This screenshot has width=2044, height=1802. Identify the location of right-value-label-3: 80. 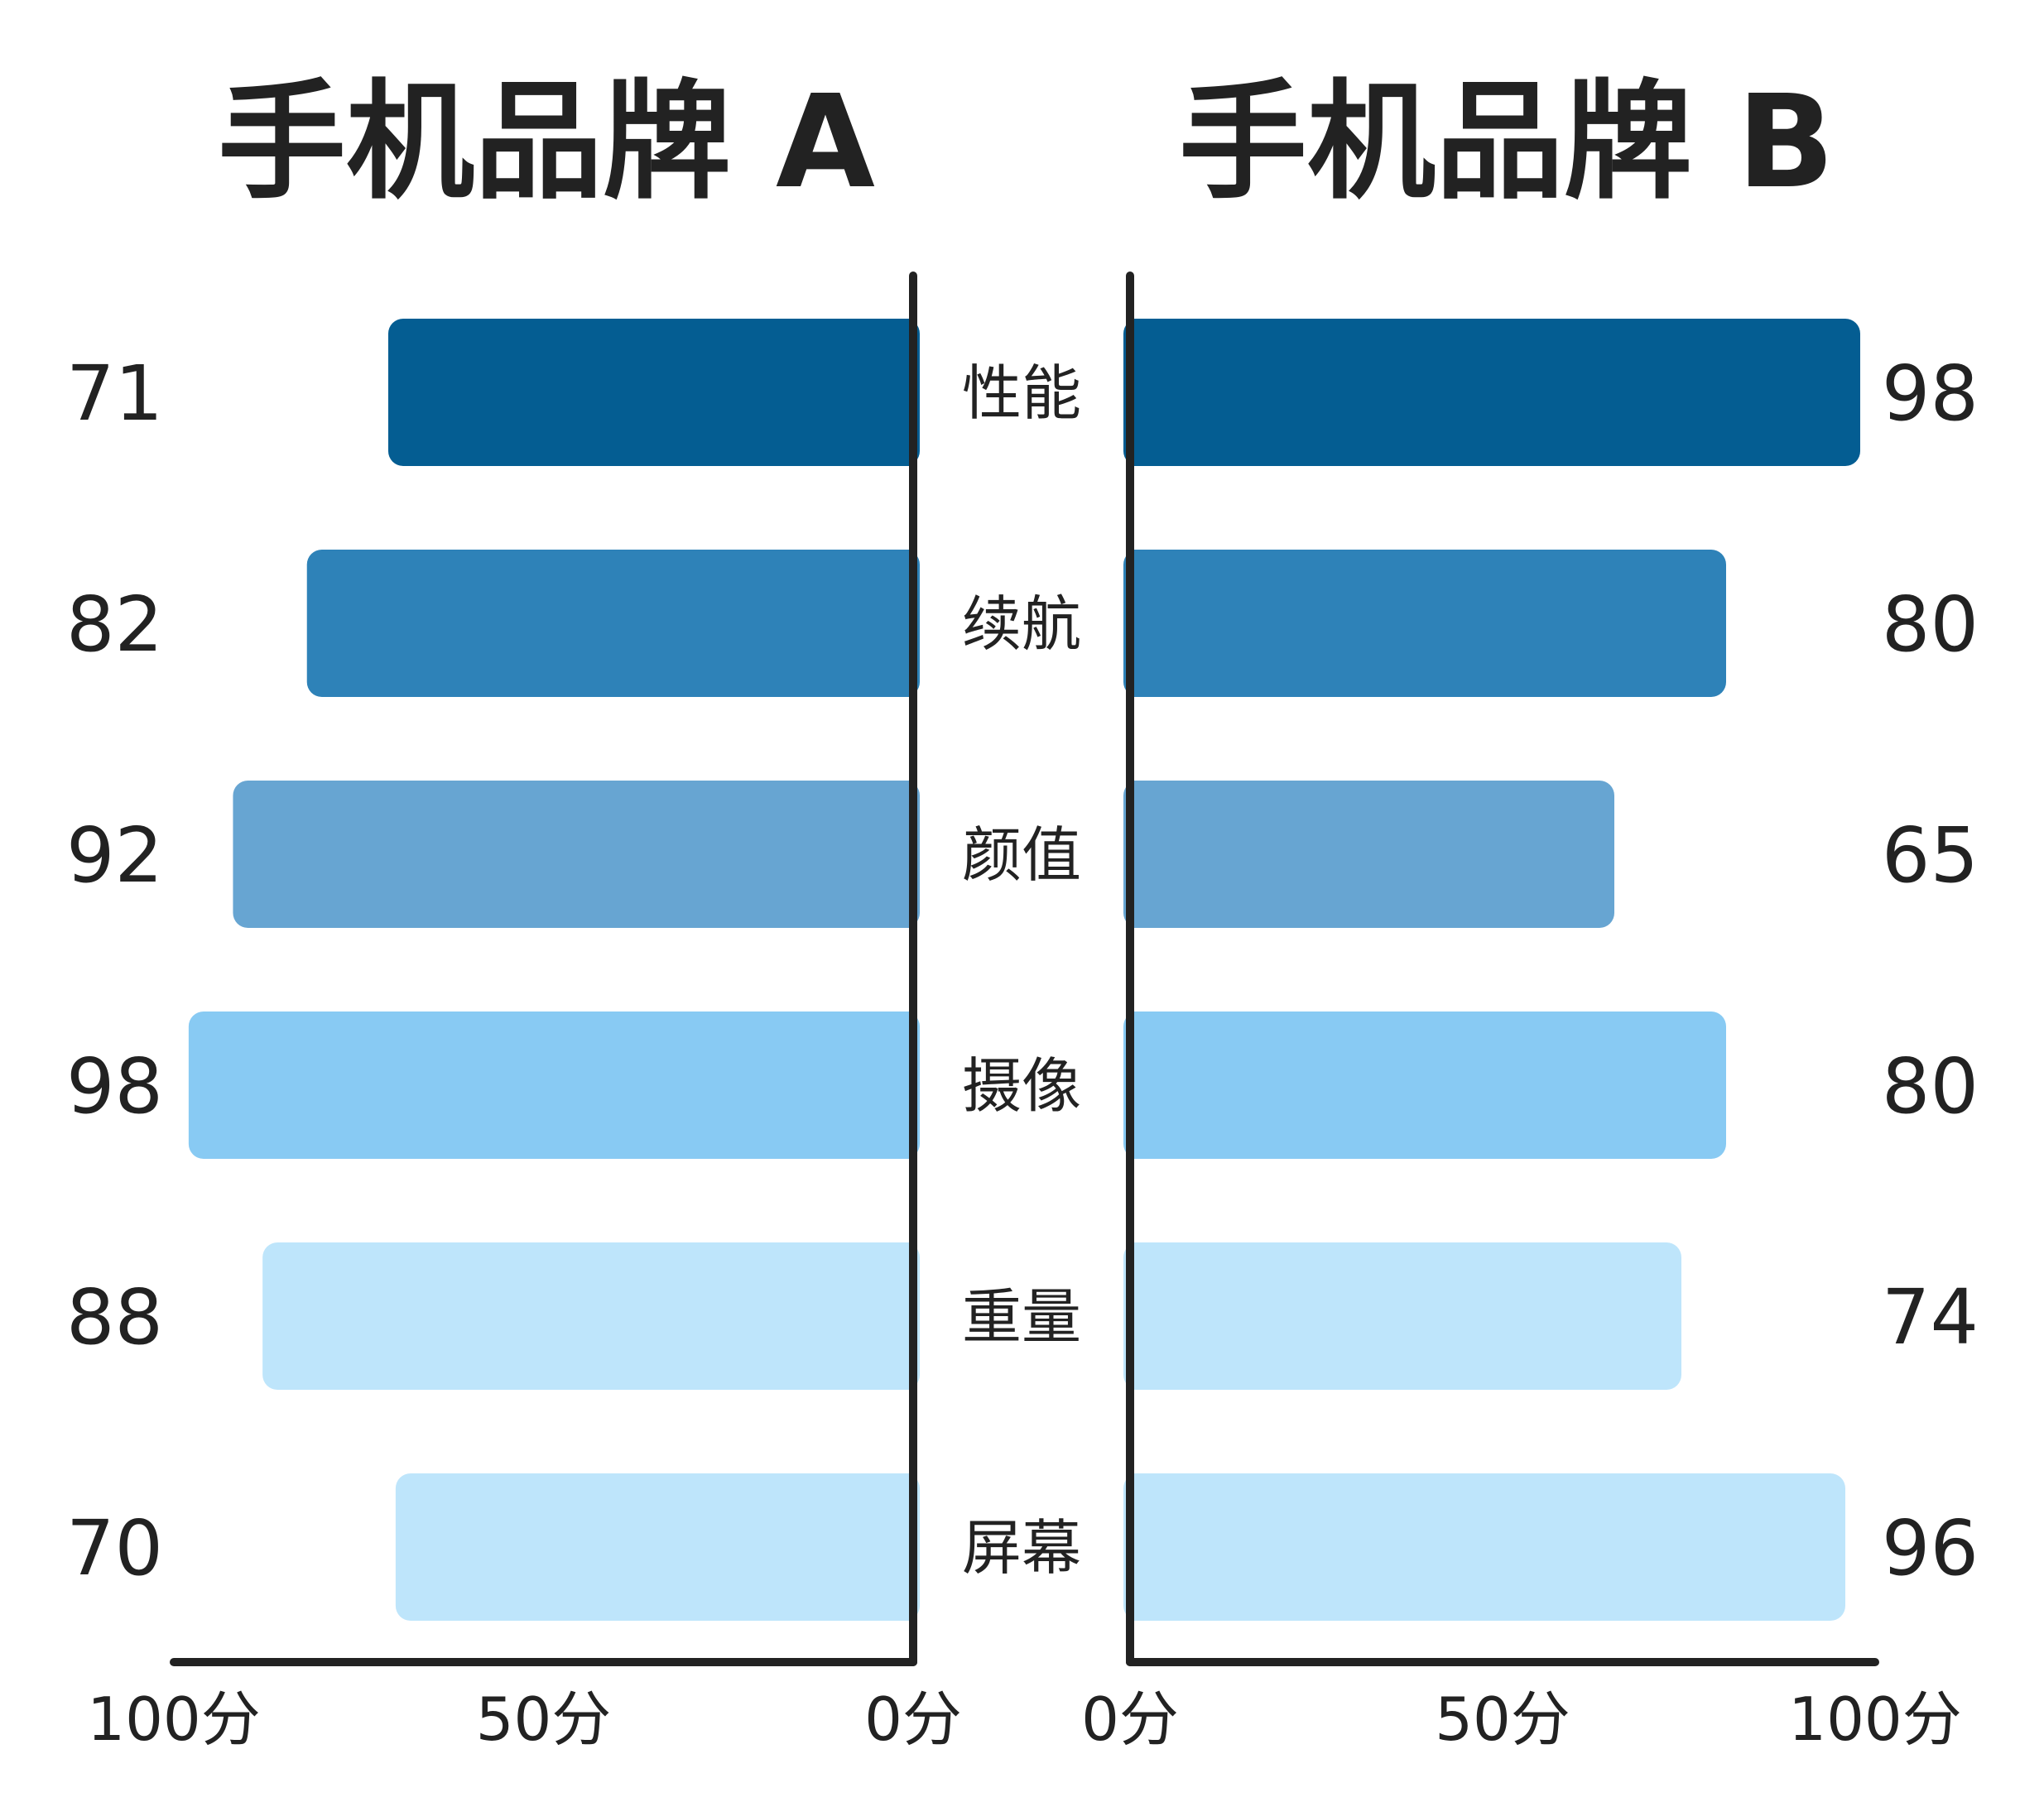
(1930, 1086).